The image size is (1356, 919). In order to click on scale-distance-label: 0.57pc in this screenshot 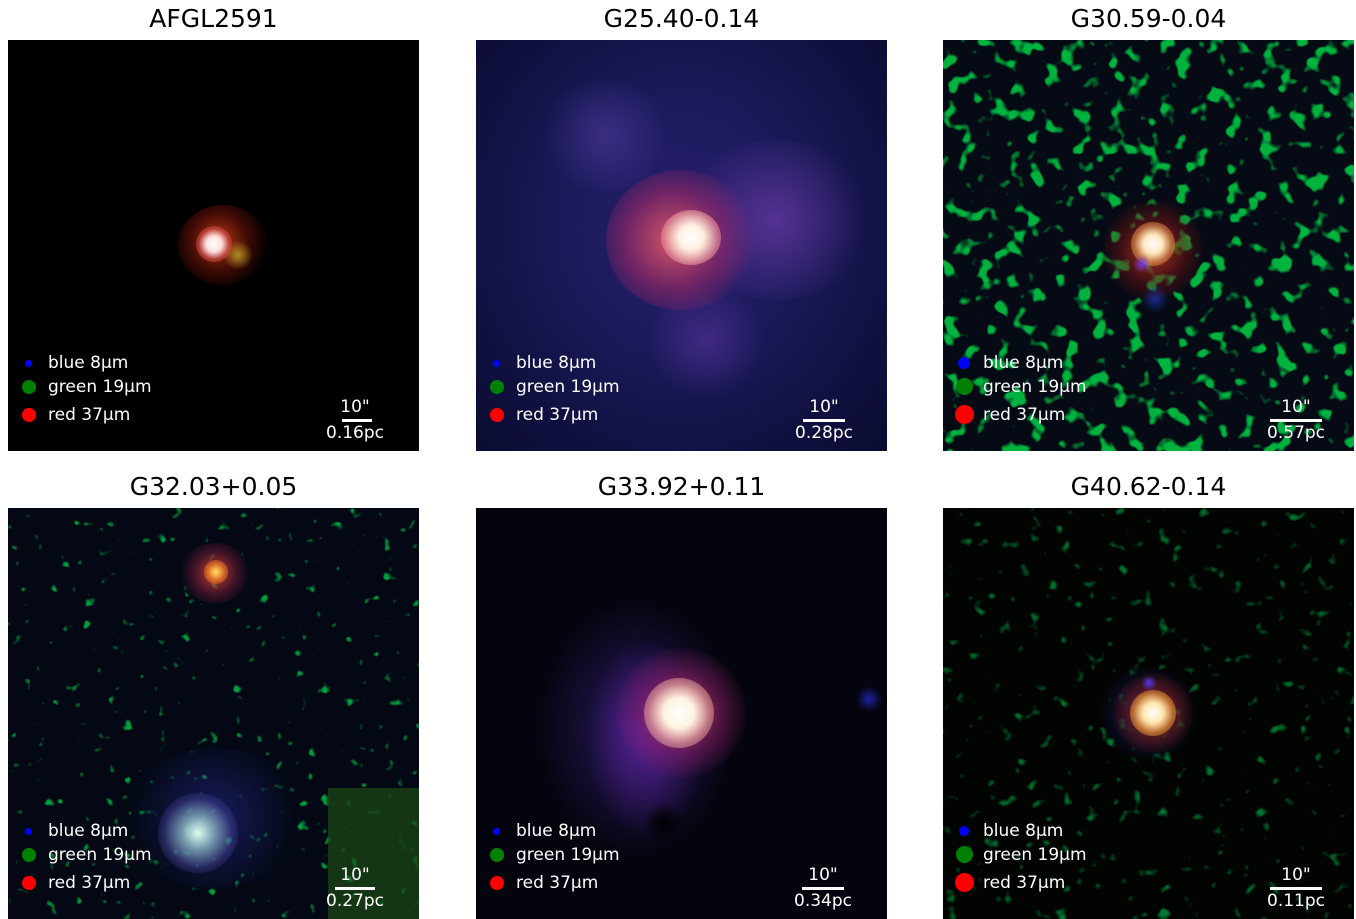, I will do `click(1296, 433)`.